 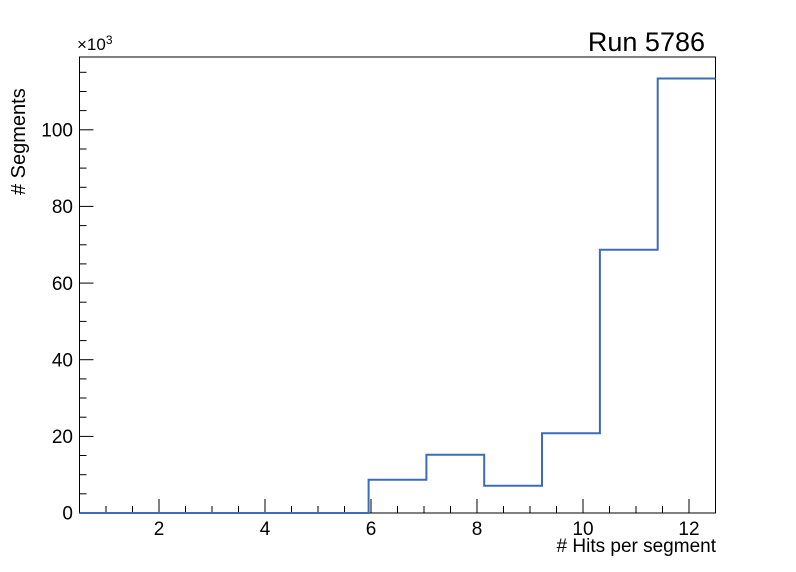 I want to click on x-tick-label: 4, so click(x=265, y=529).